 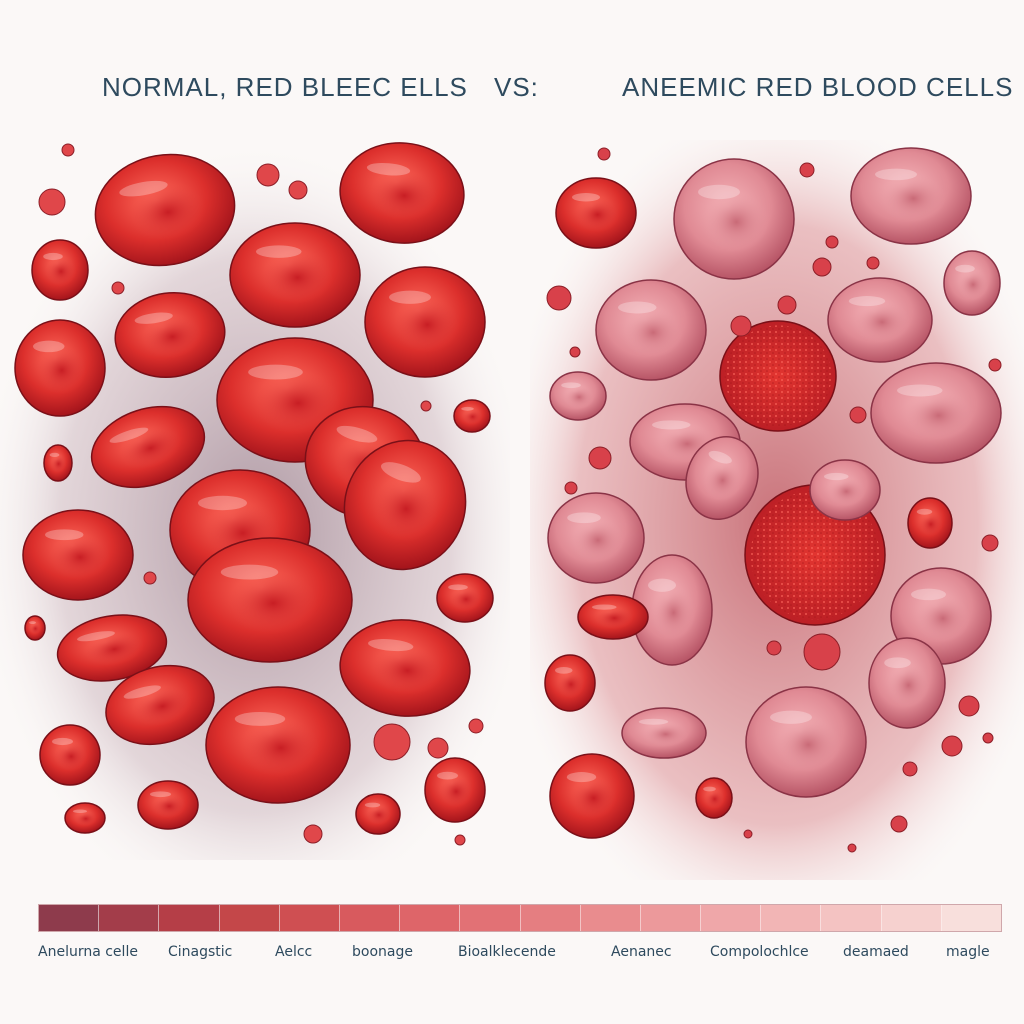 What do you see at coordinates (200, 952) in the screenshot?
I see `legend-label: Cinagstic` at bounding box center [200, 952].